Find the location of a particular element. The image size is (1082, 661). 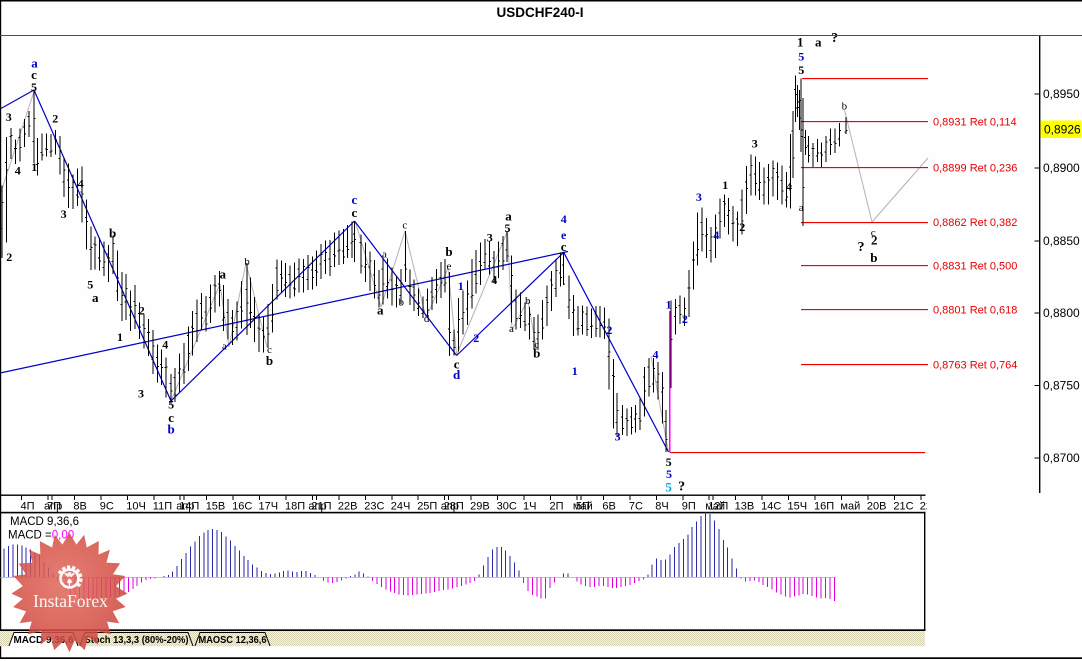

svg-text: 23С is located at coordinates (374, 507).